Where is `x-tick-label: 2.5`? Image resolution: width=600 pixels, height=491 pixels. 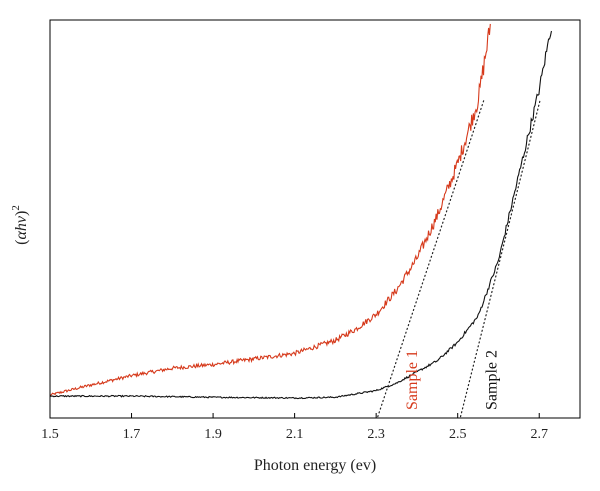
x-tick-label: 2.5 is located at coordinates (458, 434).